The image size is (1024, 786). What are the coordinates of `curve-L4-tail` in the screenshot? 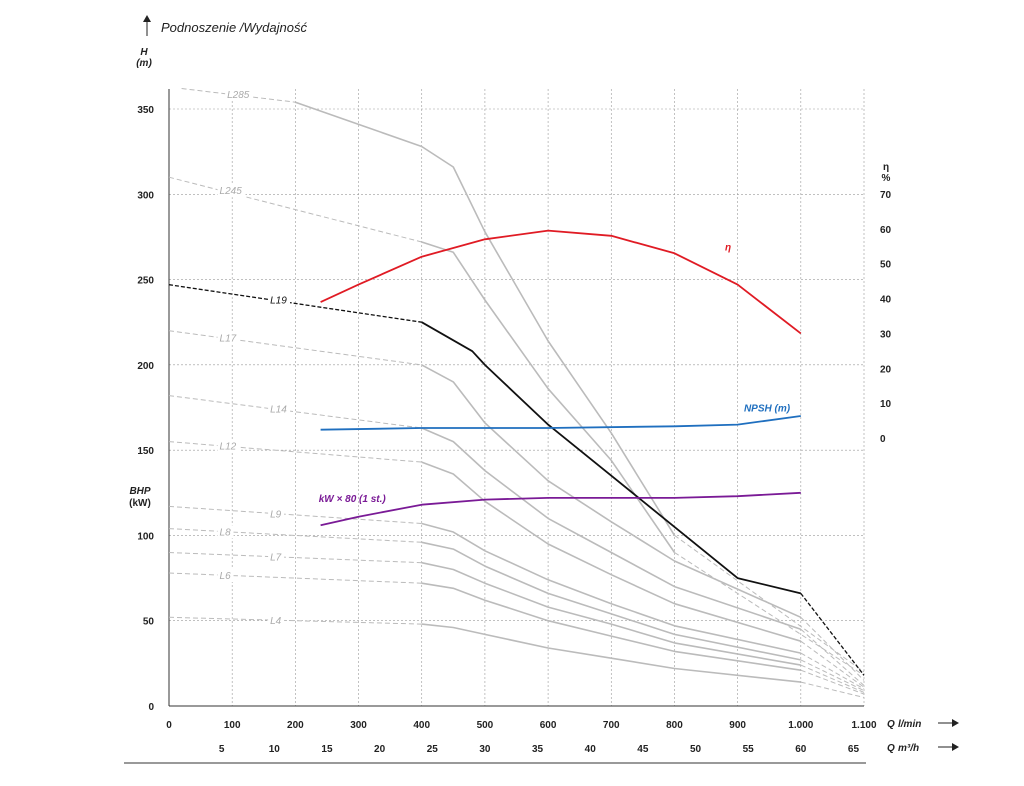 It's located at (832, 689).